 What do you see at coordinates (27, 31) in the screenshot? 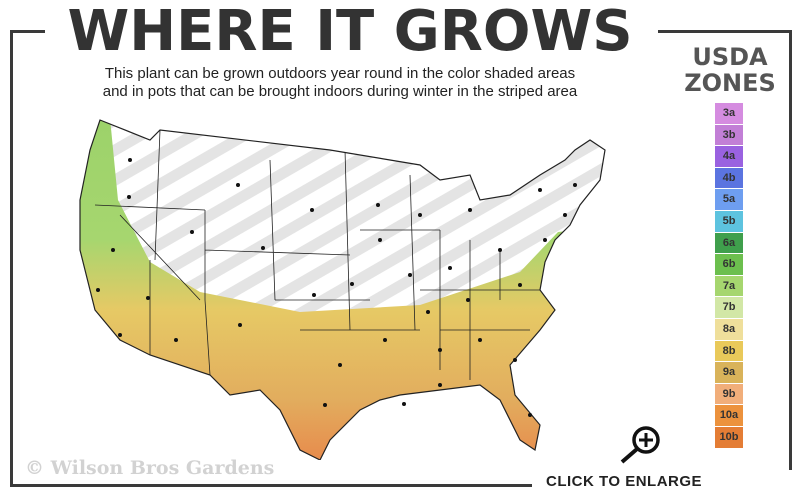
I see `frame-top-left` at bounding box center [27, 31].